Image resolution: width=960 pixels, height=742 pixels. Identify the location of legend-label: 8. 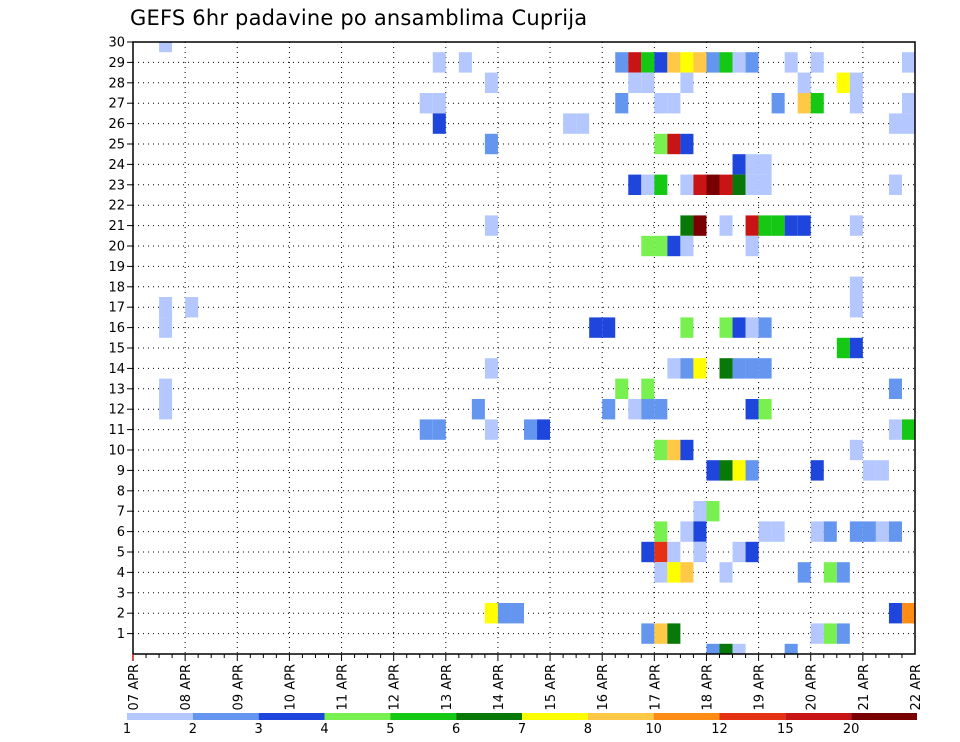
(588, 729).